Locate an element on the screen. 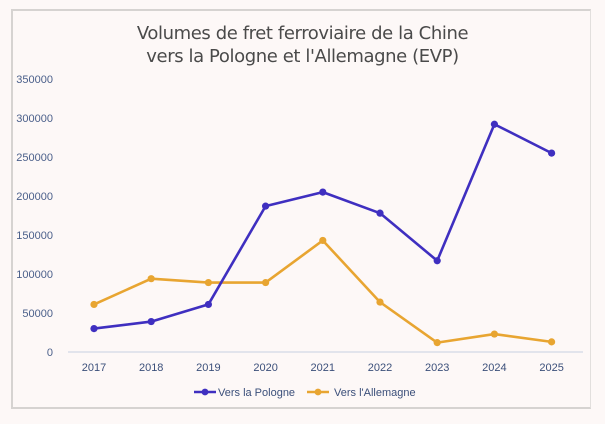 The width and height of the screenshot is (605, 424). legend: Vers la Pologne Vers l'Allemagne is located at coordinates (305, 393).